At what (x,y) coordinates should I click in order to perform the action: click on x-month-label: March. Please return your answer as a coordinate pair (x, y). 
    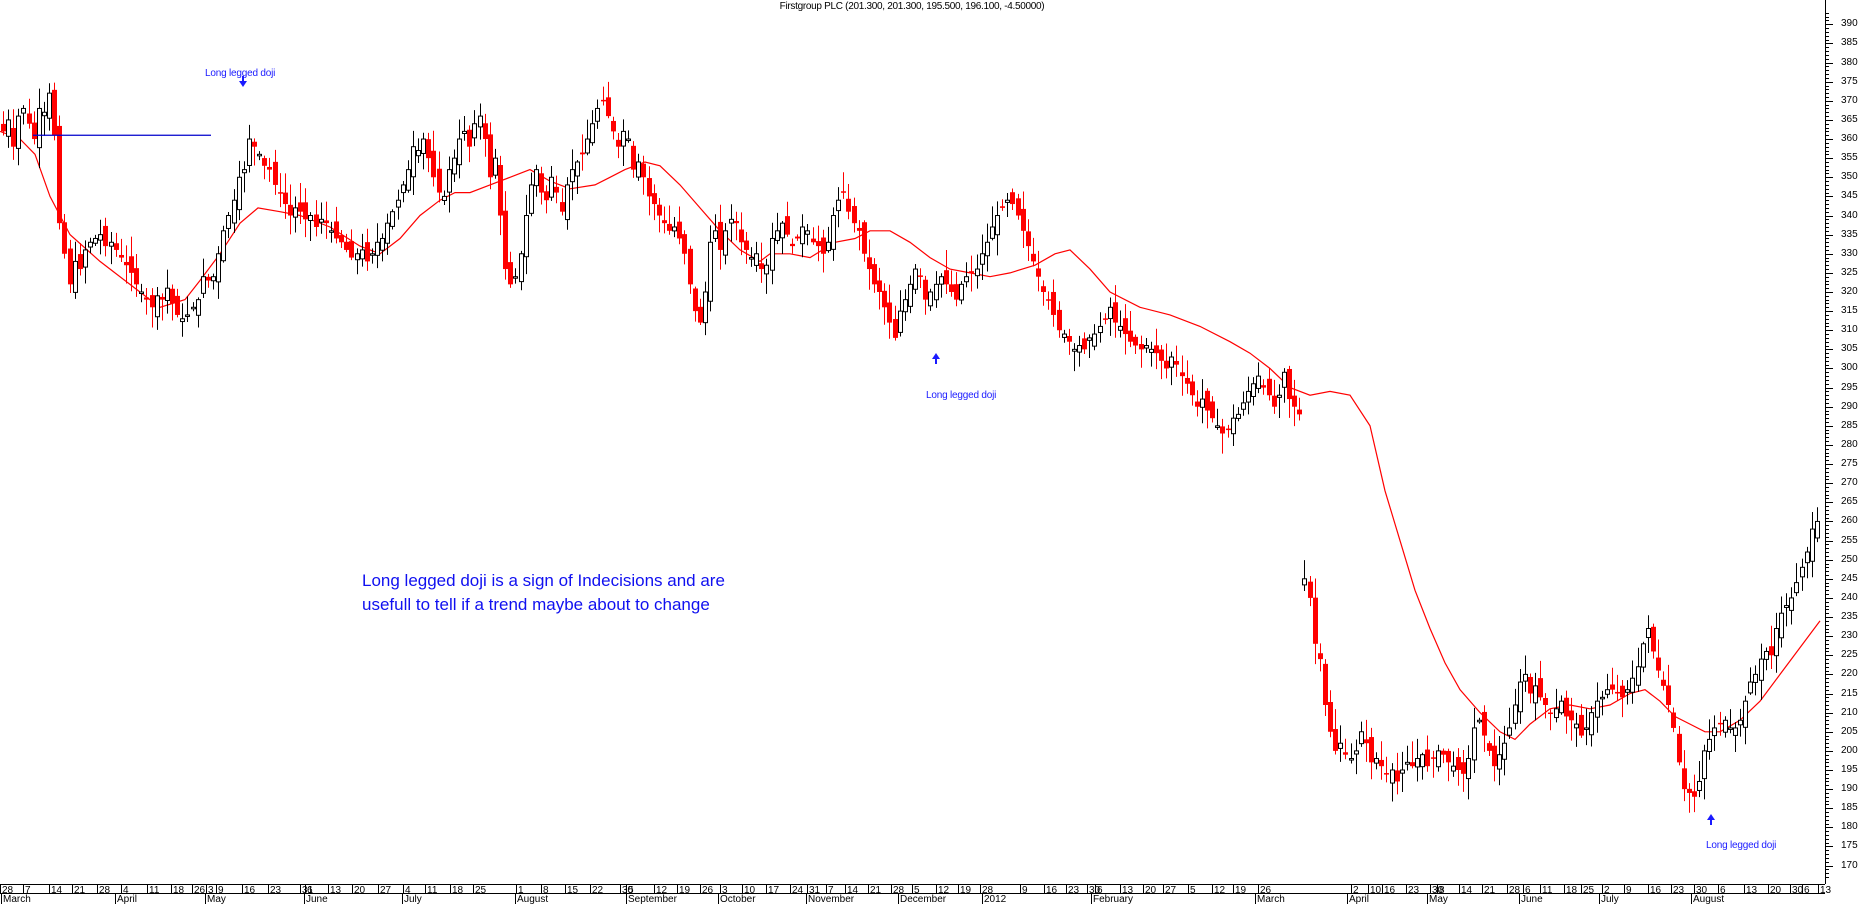
    Looking at the image, I should click on (1271, 899).